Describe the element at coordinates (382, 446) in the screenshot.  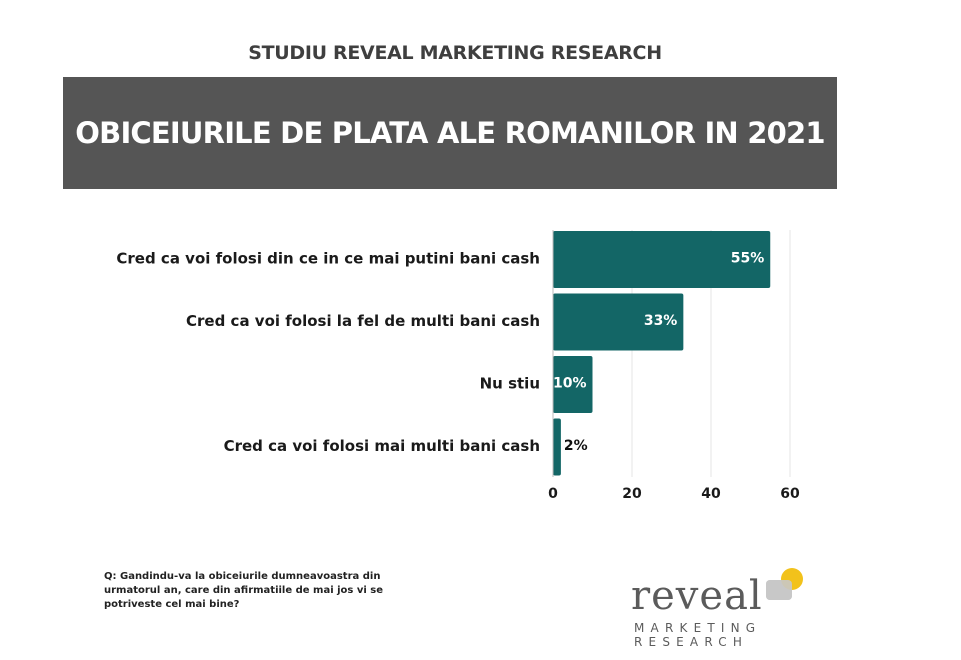
I see `category-label: Cred ca voi folosi mai multi bani cash` at that location.